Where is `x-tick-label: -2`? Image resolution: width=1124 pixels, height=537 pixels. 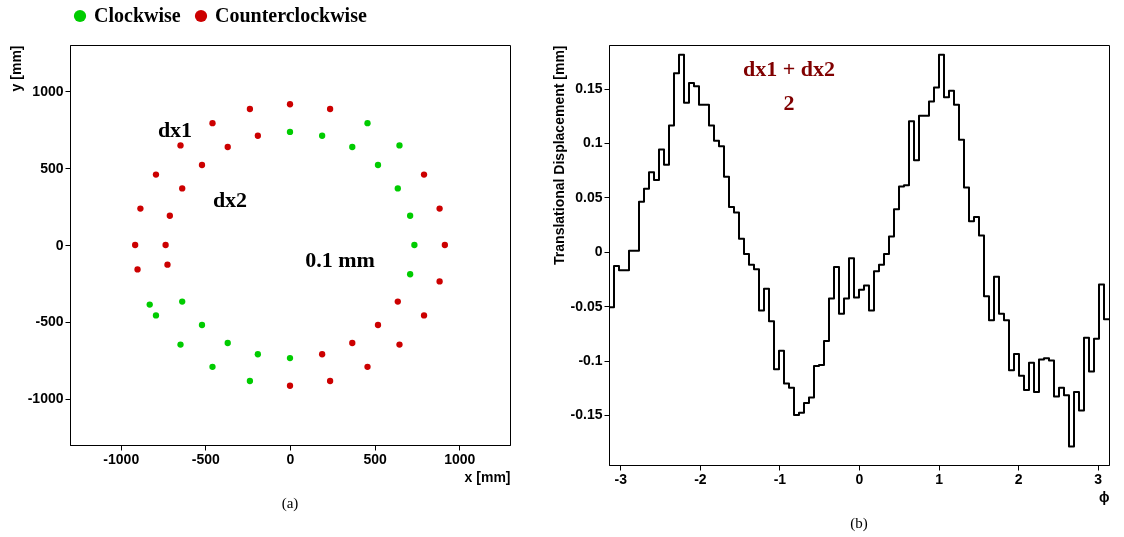 x-tick-label: -2 is located at coordinates (700, 478).